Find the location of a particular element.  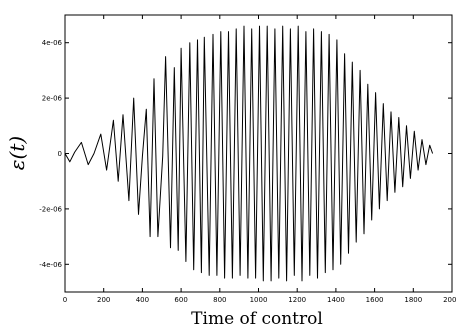

y-tick-label: 4e-06 is located at coordinates (52, 43).